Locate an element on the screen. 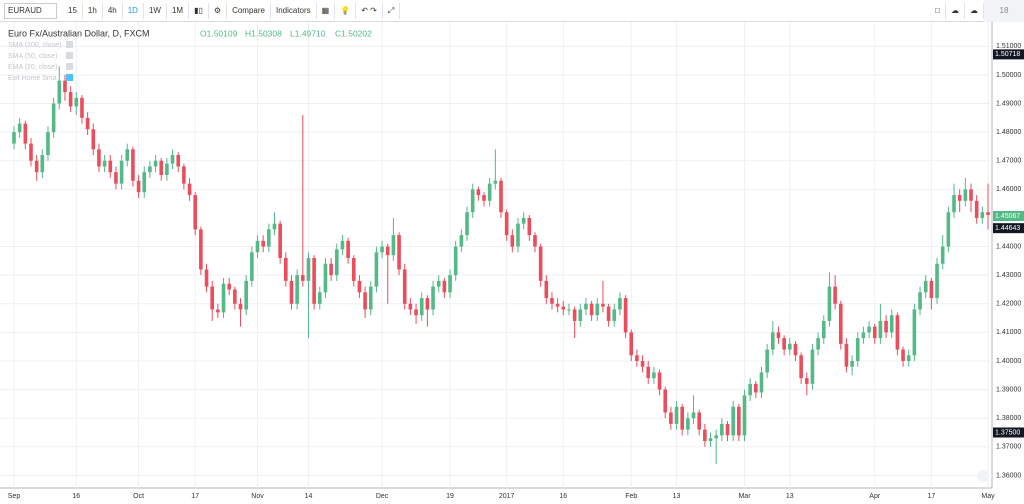 The width and height of the screenshot is (1024, 504). legend-ohlc-value: O1.50109 is located at coordinates (219, 33).